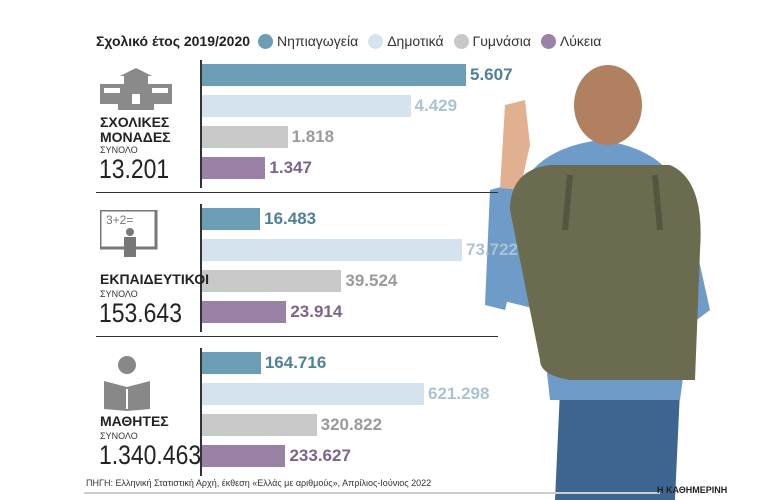 This screenshot has width=768, height=500. Describe the element at coordinates (318, 41) in the screenshot. I see `legend-label: Νηπιαγωγεία` at that location.